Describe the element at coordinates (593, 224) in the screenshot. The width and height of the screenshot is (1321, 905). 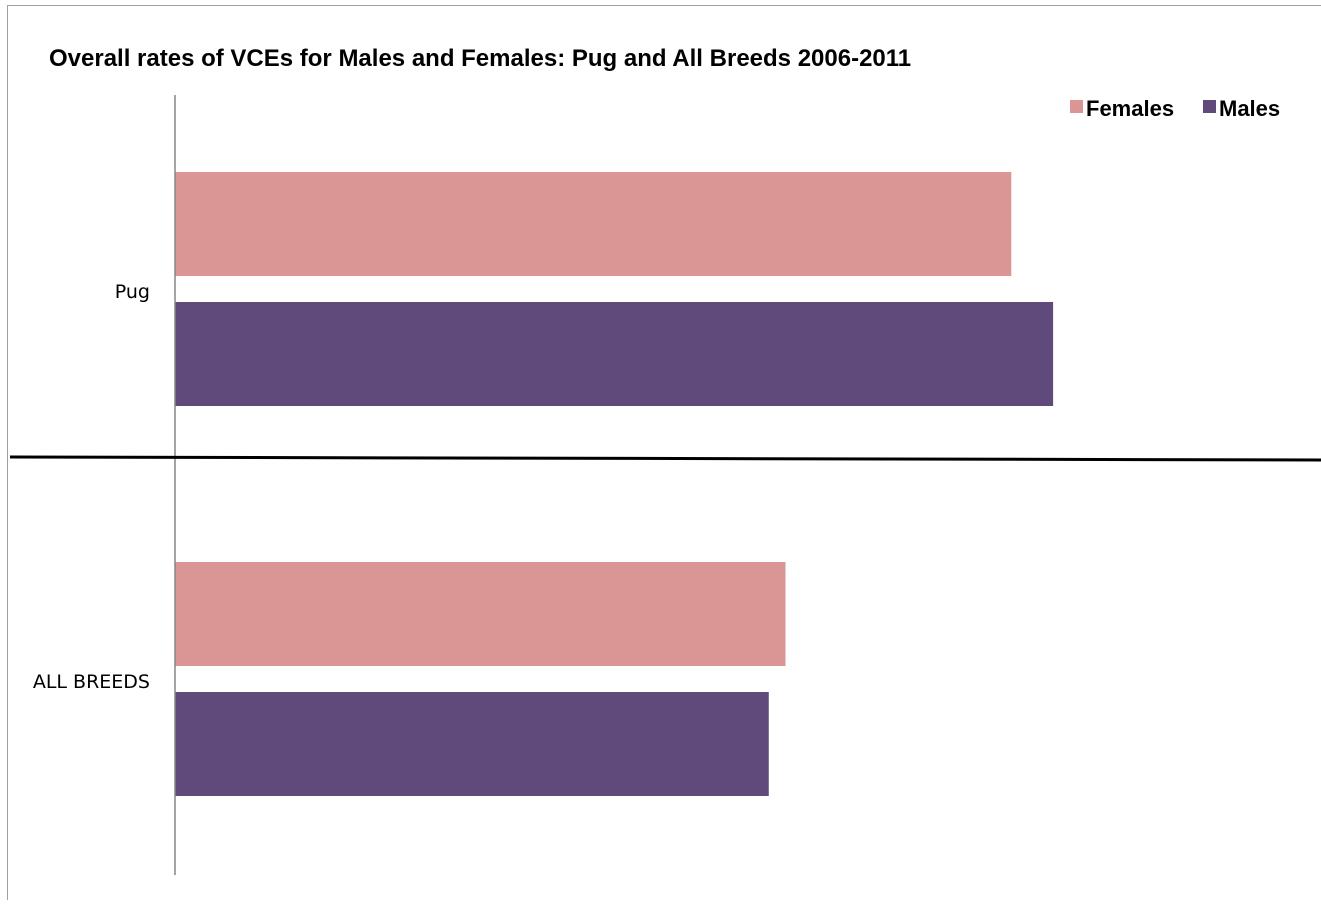
I see `bar-females-pug` at that location.